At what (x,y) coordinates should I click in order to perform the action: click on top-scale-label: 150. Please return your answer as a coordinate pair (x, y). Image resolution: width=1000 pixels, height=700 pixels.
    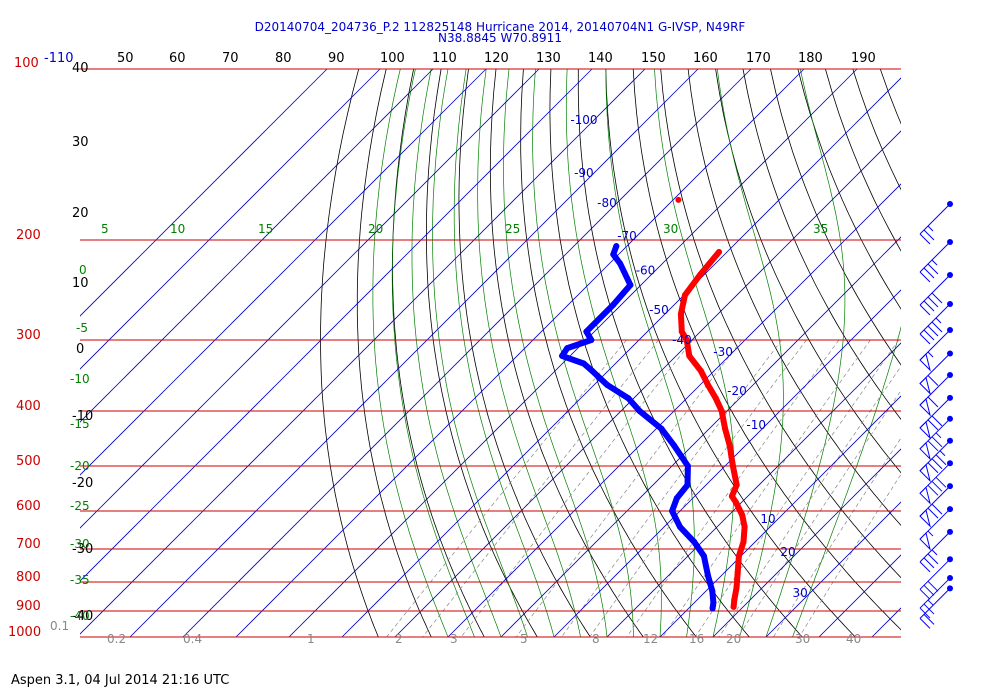
    Looking at the image, I should click on (653, 58).